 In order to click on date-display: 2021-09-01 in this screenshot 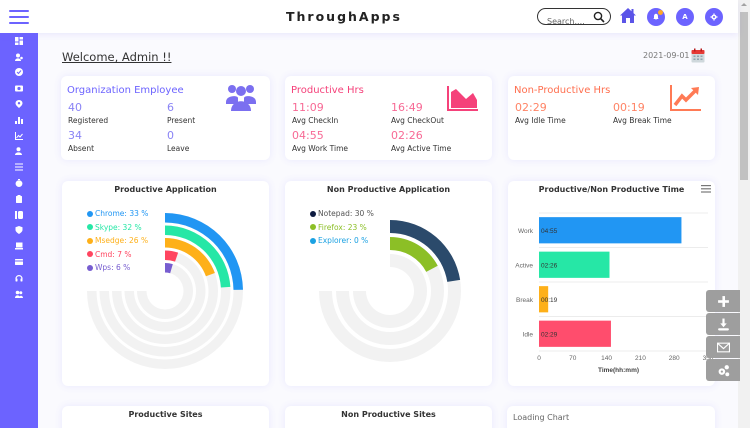, I will do `click(666, 55)`.